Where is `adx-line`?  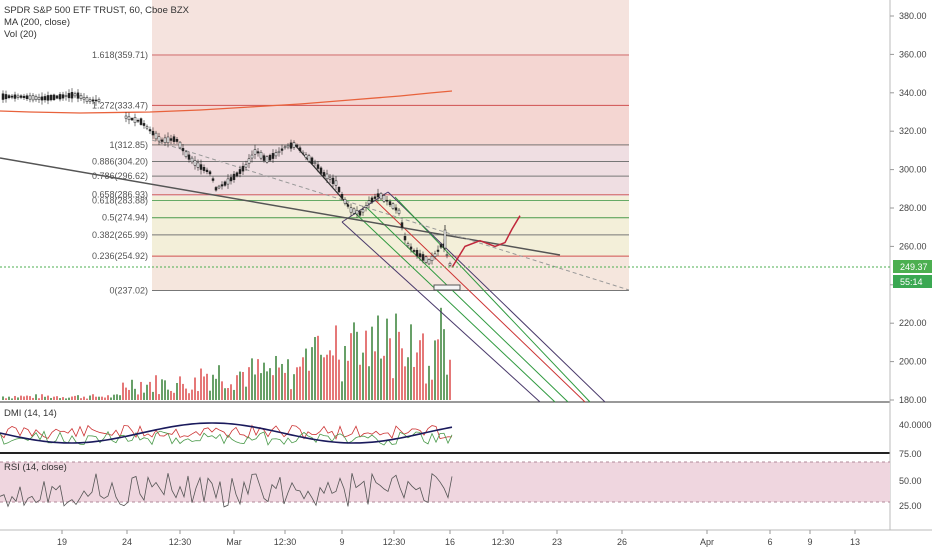
adx-line is located at coordinates (226, 433).